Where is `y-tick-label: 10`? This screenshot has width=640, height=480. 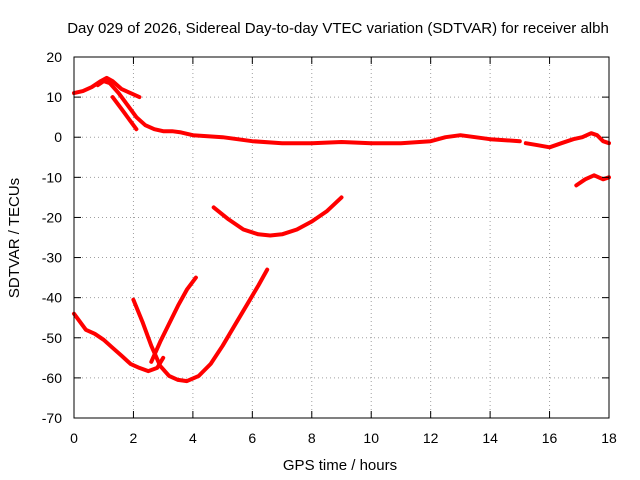
y-tick-label: 10 is located at coordinates (54, 97).